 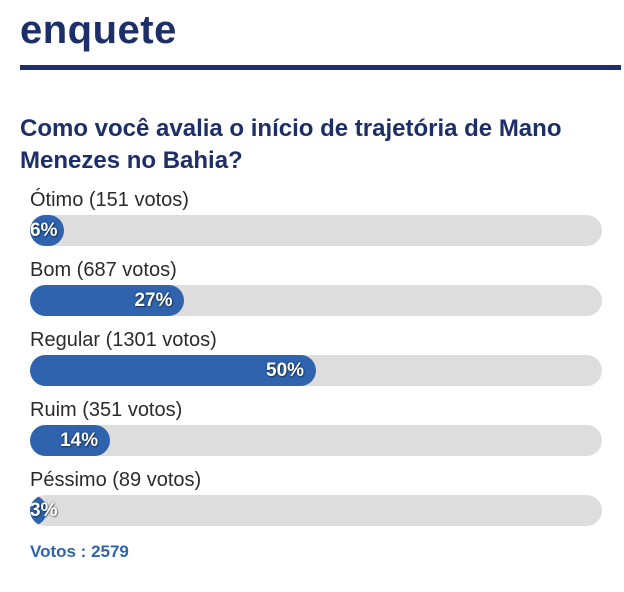 What do you see at coordinates (320, 67) in the screenshot?
I see `heading-divider` at bounding box center [320, 67].